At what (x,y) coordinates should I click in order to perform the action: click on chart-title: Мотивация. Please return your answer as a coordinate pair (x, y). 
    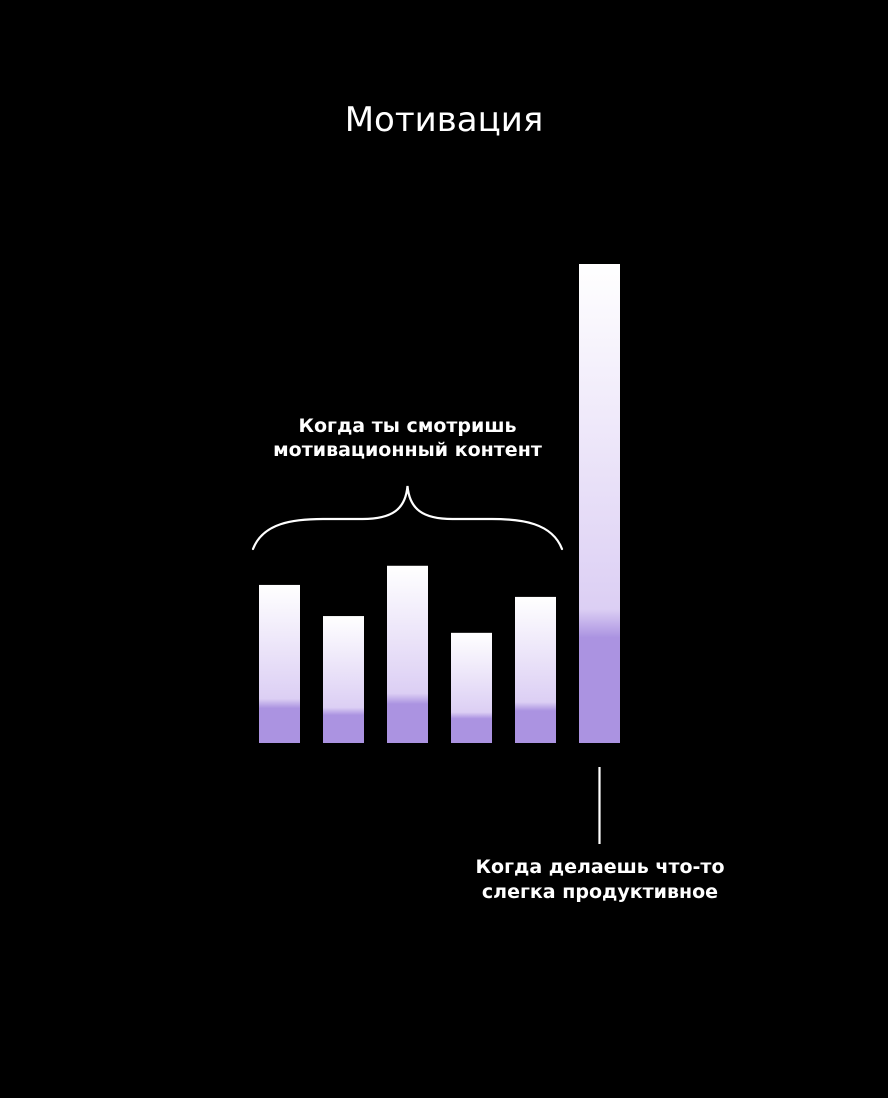
    Looking at the image, I should click on (444, 120).